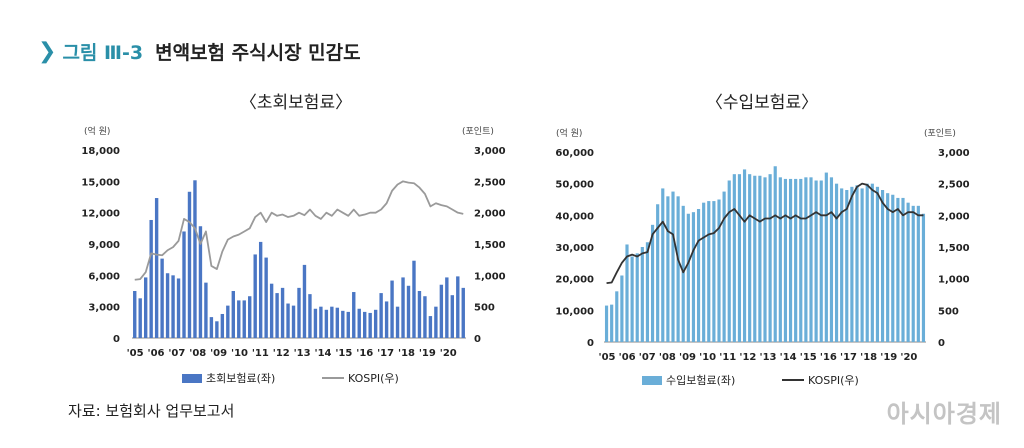  I want to click on total-premium-x-tick-label: '08, so click(667, 357).